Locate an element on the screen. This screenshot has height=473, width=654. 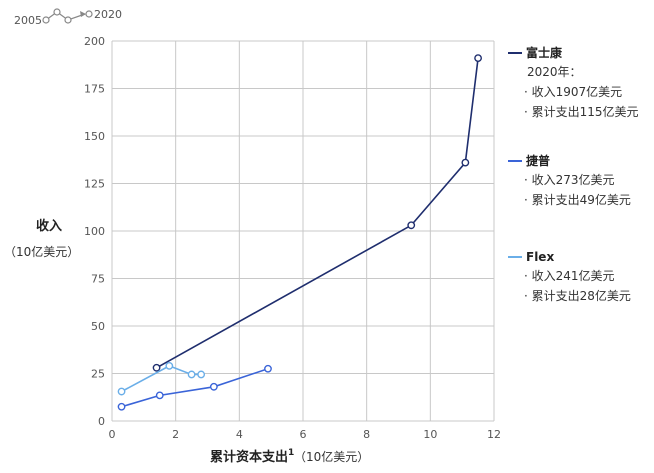
x-axis-title: 累计资本支出1 （10亿美元） is located at coordinates (289, 456).